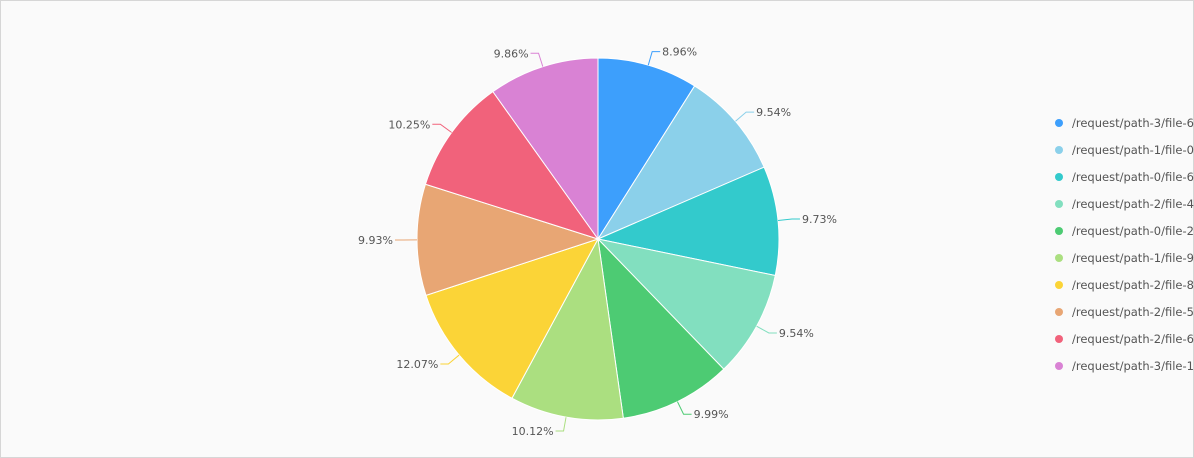  I want to click on slice-label-9: 9.86%, so click(511, 53).